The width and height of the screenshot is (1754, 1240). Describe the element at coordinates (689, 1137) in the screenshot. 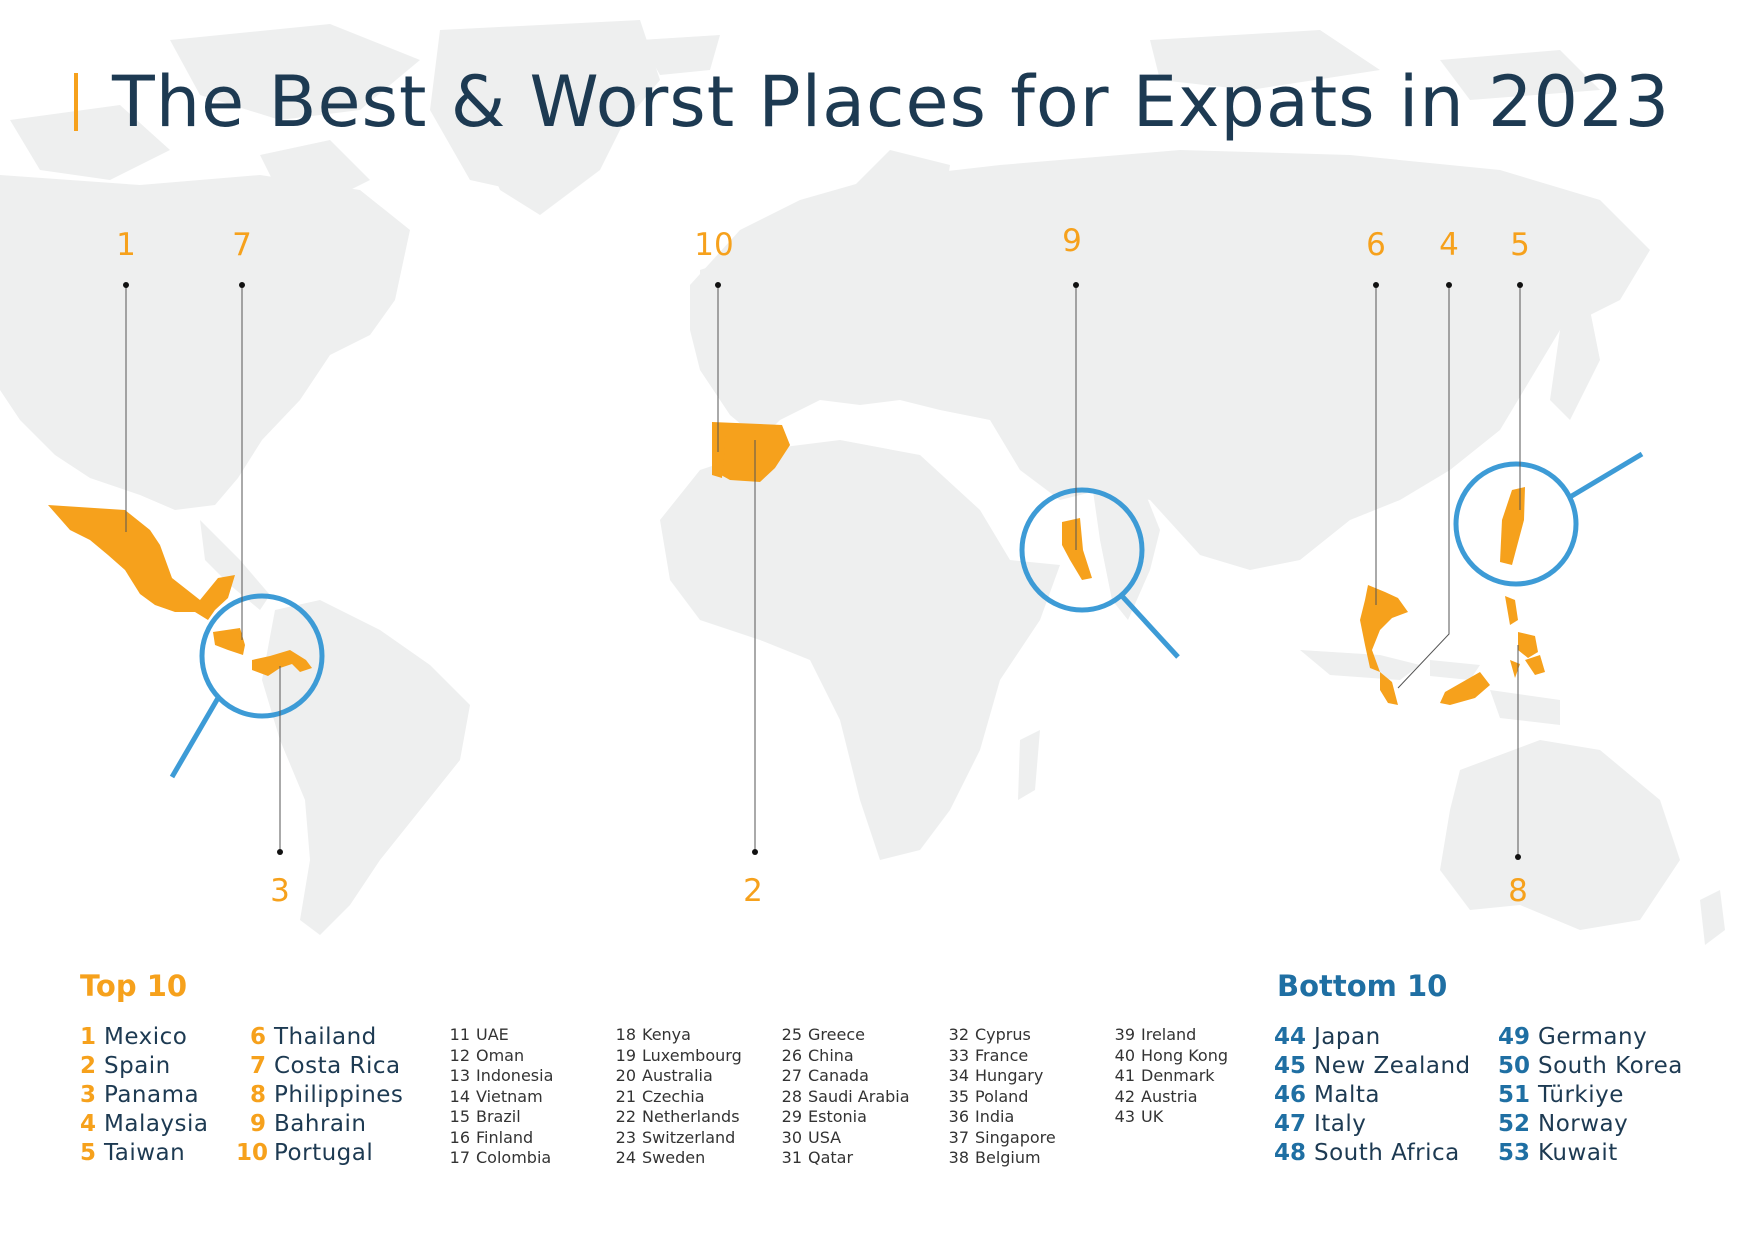

I see `country-name: Switzerland` at that location.